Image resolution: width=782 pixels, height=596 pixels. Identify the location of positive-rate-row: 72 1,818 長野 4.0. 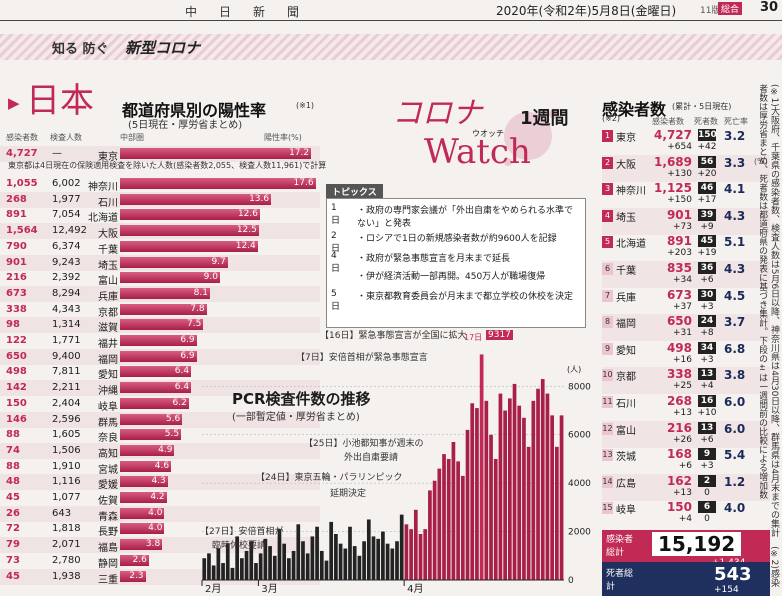
(160, 529).